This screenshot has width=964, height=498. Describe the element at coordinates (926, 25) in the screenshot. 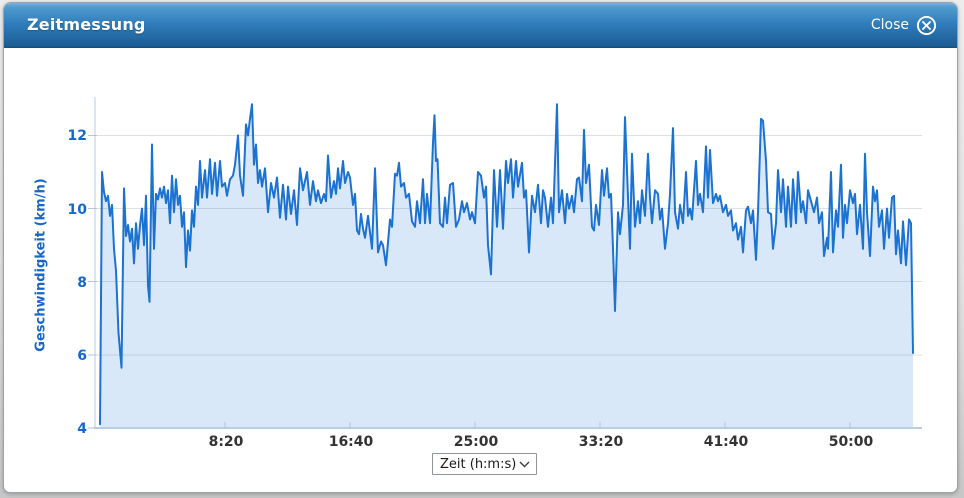

I see `circle-x-close-icon` at that location.